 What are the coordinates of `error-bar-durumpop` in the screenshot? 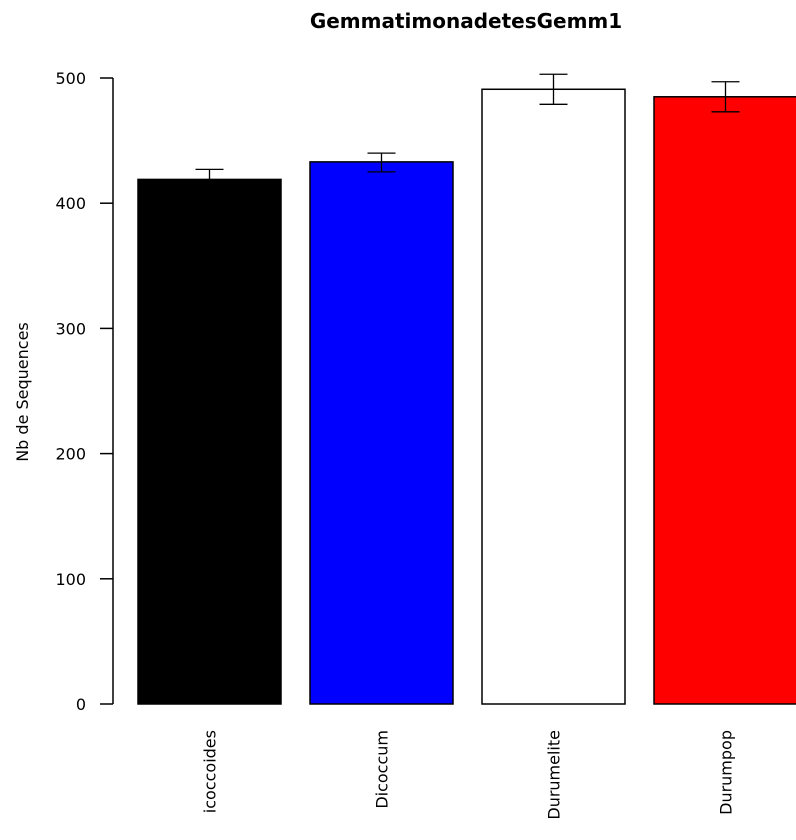 It's located at (725, 97).